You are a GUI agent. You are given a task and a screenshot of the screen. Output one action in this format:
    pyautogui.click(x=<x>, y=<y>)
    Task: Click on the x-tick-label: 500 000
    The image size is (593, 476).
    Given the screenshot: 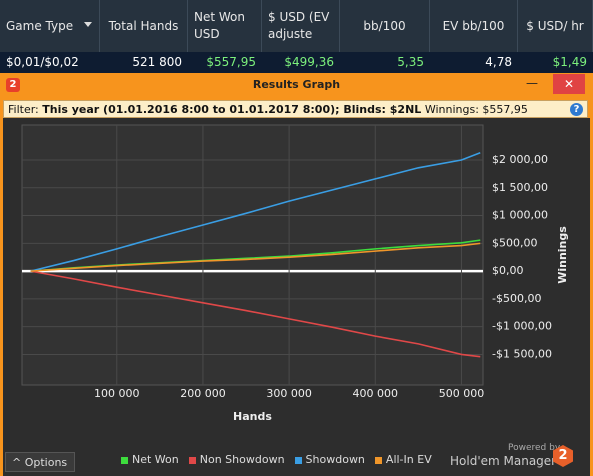 What is the action you would take?
    pyautogui.click(x=462, y=393)
    